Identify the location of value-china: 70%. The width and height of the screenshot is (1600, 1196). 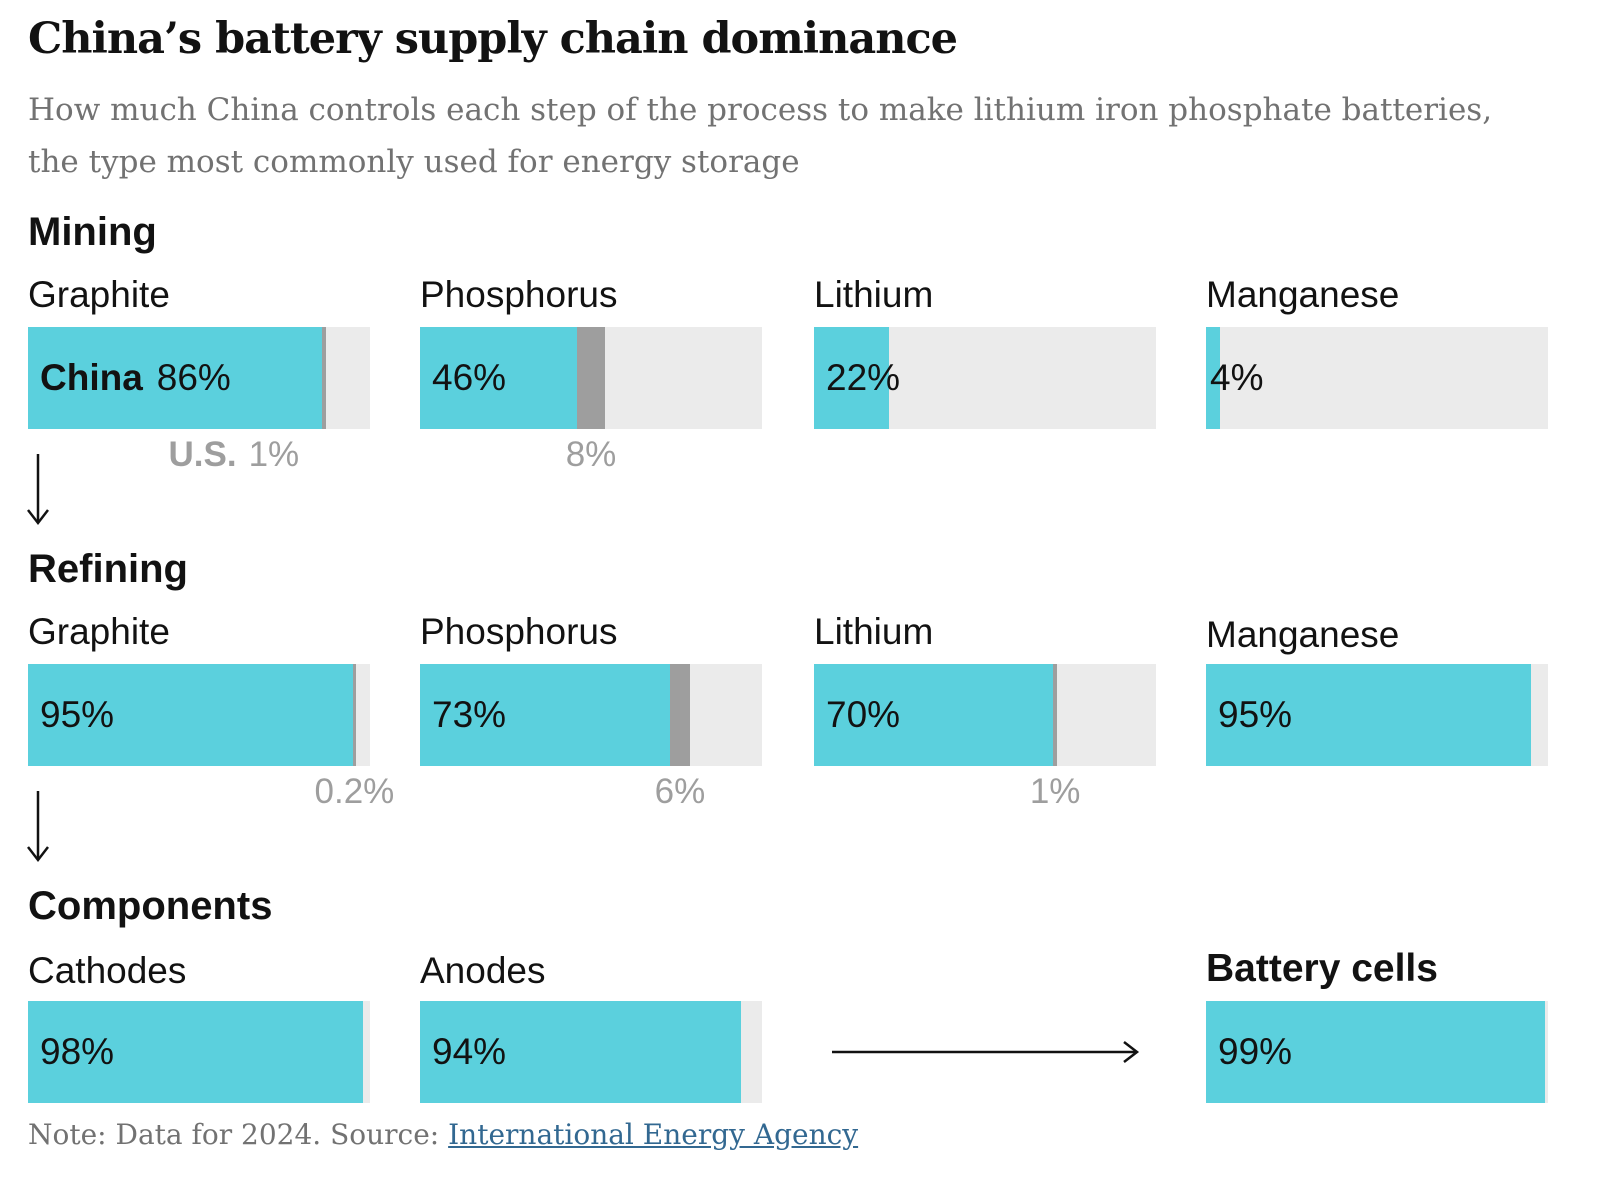
(863, 714).